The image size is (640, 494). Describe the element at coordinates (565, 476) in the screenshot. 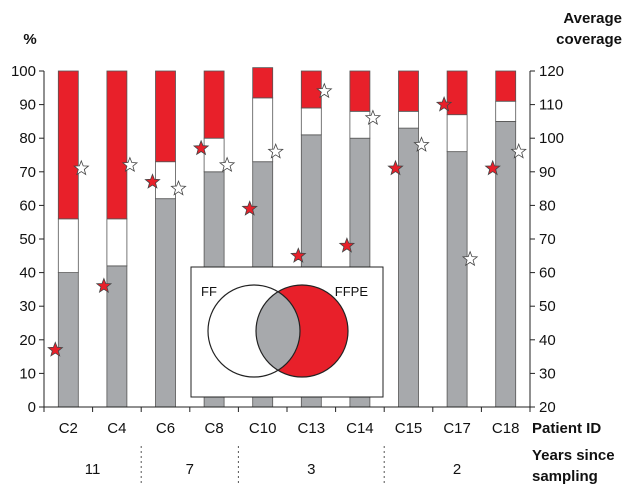

I see `group-axis-title-line: sampling` at that location.